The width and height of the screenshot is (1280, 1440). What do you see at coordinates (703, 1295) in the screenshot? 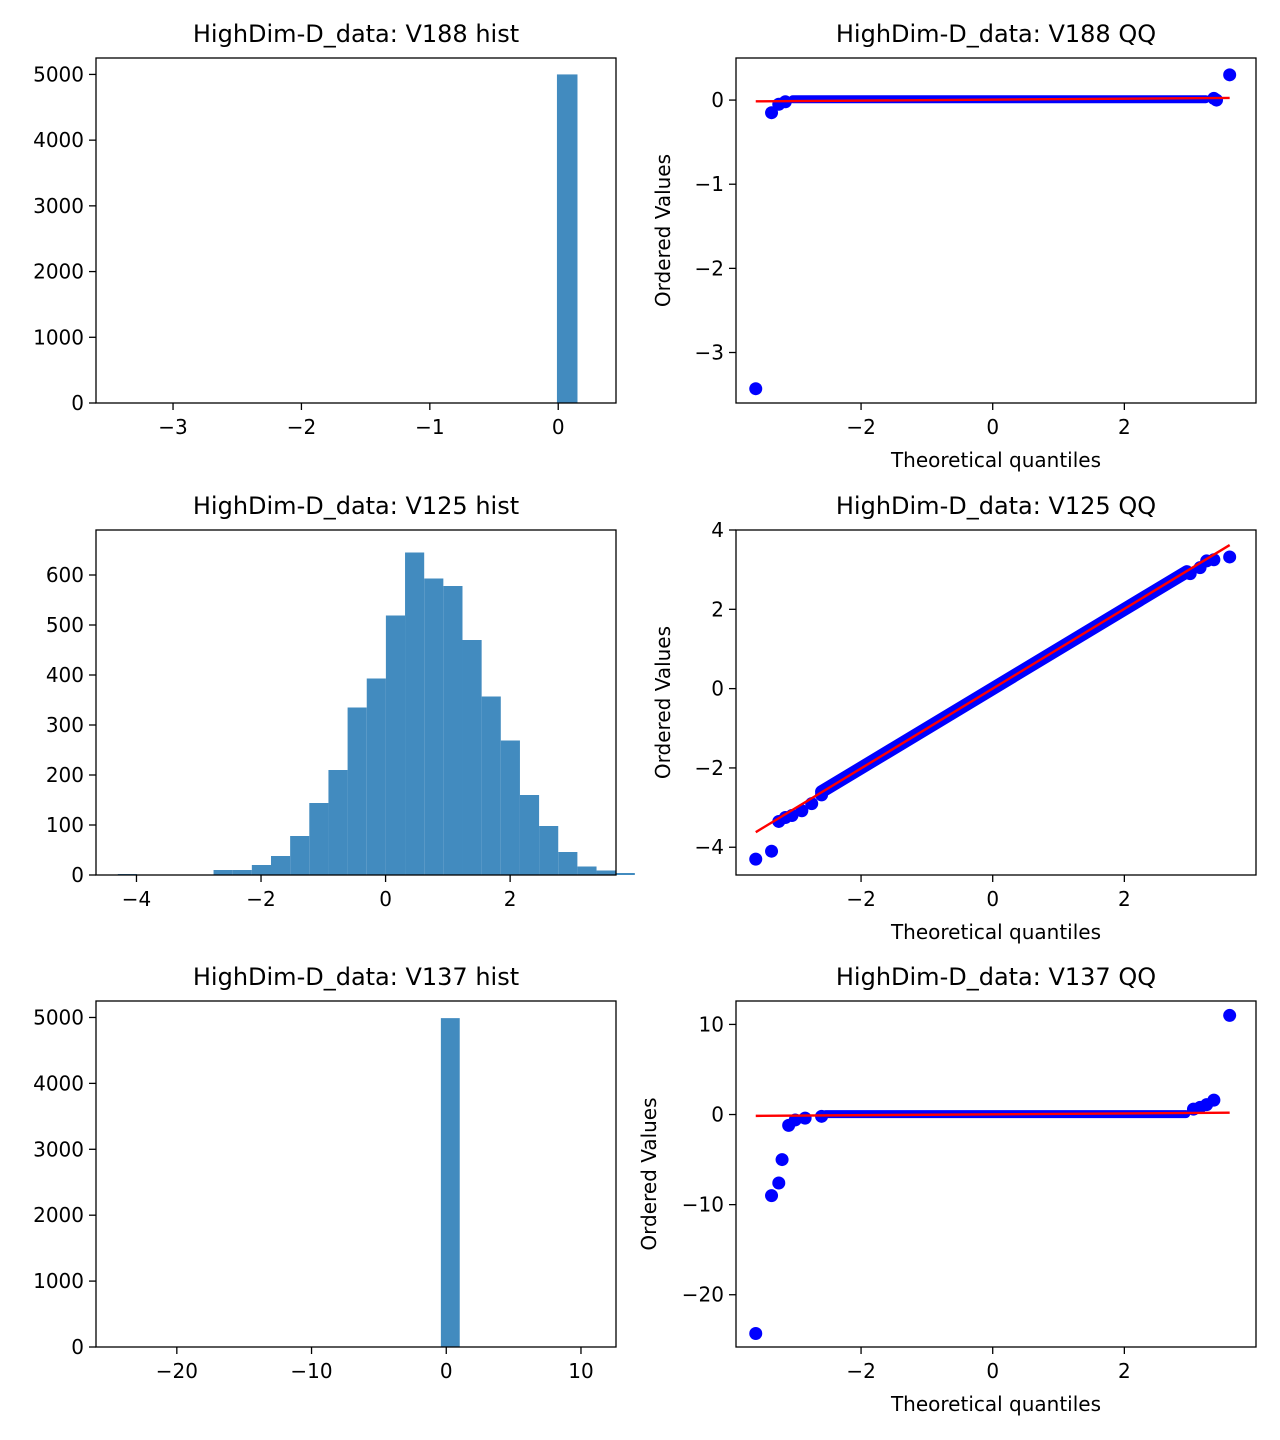
I see `y-tick-label: −20` at bounding box center [703, 1295].